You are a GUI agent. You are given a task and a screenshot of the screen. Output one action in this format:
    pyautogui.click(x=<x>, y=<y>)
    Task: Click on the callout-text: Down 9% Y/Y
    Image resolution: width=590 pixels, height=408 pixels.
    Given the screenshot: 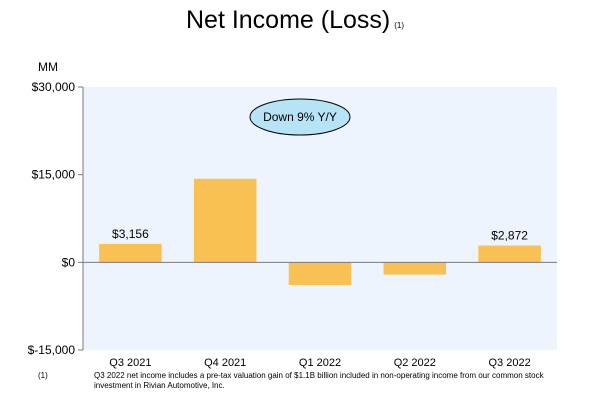 What is the action you would take?
    pyautogui.click(x=300, y=117)
    